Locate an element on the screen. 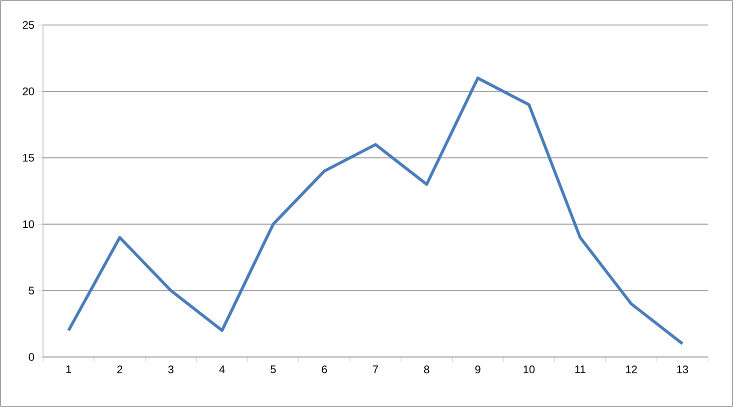 This screenshot has height=407, width=733. y-tick-label: 10 is located at coordinates (28, 224).